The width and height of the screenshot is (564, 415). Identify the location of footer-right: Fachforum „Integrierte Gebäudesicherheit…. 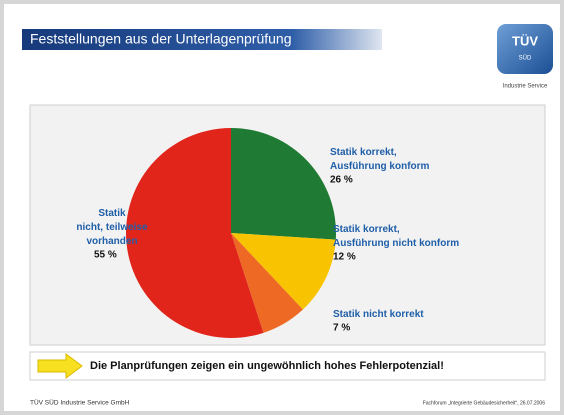
(484, 403).